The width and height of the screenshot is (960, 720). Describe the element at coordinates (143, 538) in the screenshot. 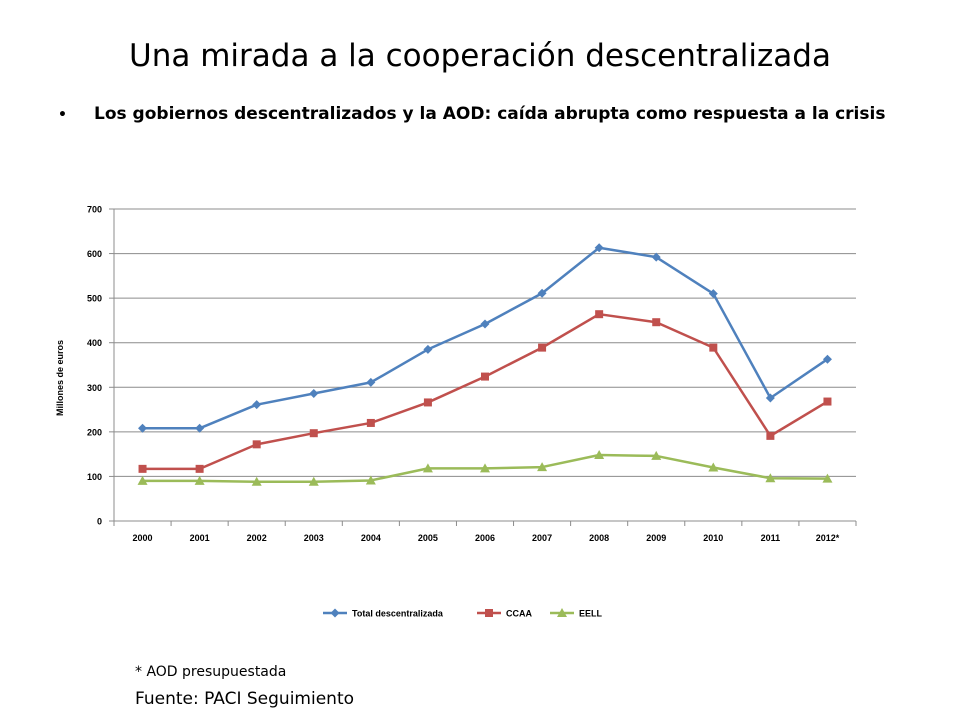

I see `x-tick-label: 2000` at that location.